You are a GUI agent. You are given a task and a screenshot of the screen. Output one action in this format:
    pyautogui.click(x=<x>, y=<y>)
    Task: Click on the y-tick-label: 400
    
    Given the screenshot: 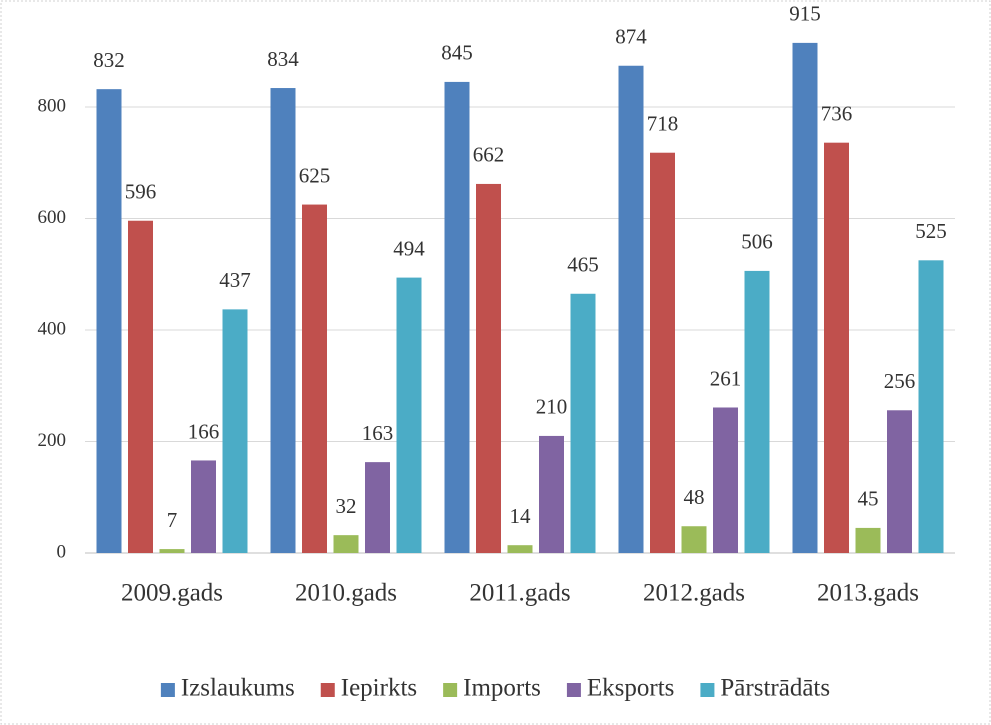 What is the action you would take?
    pyautogui.click(x=52, y=328)
    